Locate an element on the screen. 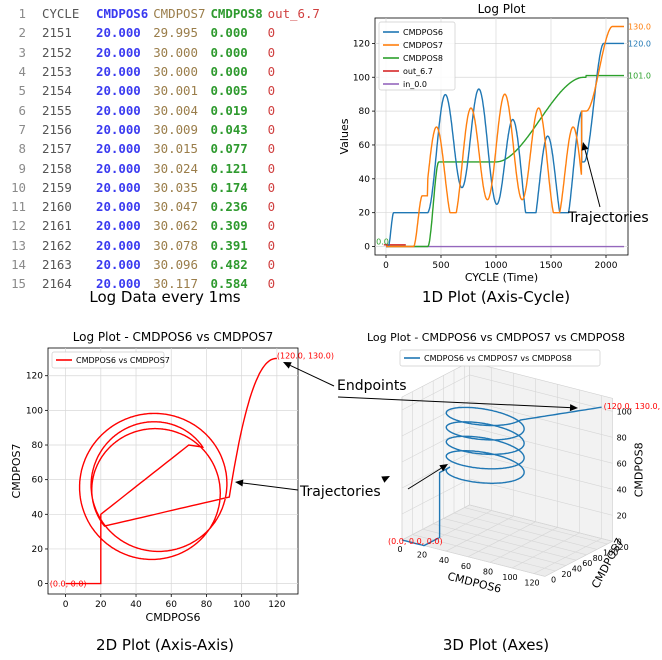 This screenshot has width=662, height=660. cell-cycle: 2158 is located at coordinates (57, 168).